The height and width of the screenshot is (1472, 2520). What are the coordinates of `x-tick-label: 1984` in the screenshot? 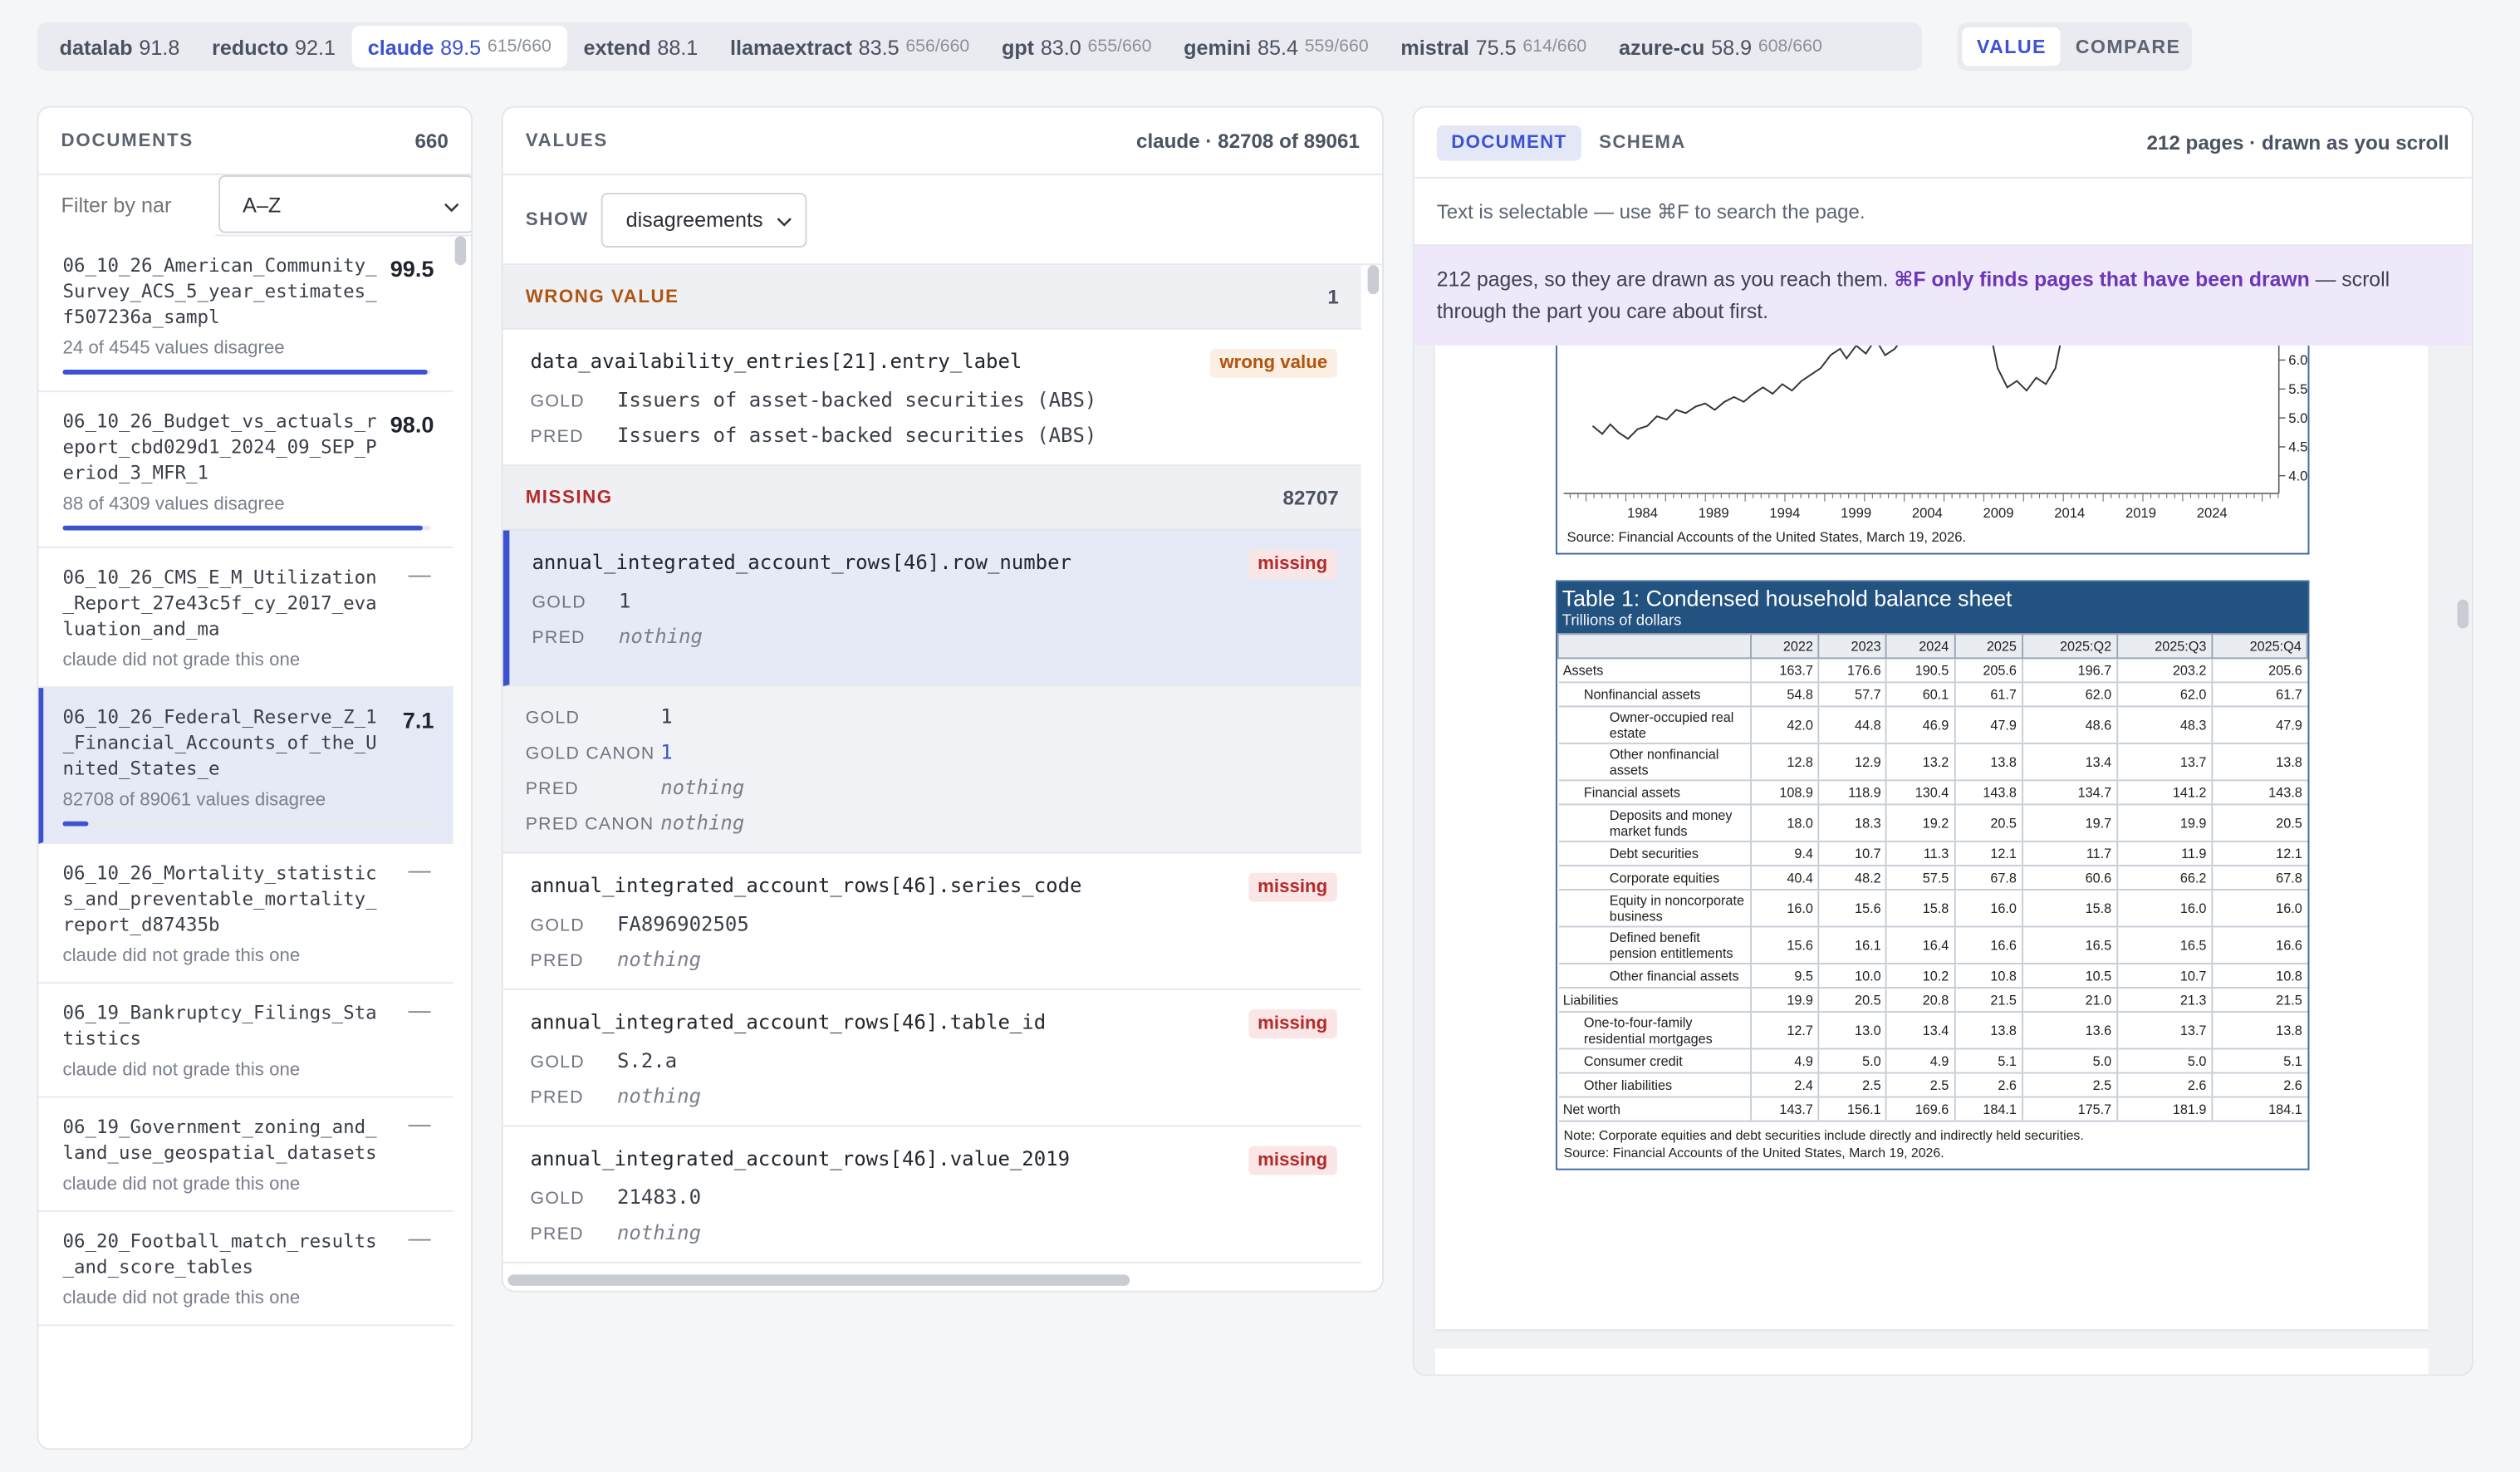 It's located at (1642, 513).